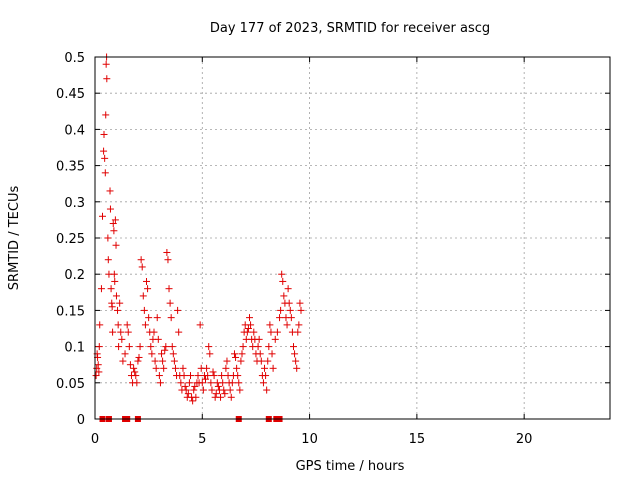 Image resolution: width=640 pixels, height=480 pixels. Describe the element at coordinates (74, 275) in the screenshot. I see `y-tick-label: 0.2` at that location.